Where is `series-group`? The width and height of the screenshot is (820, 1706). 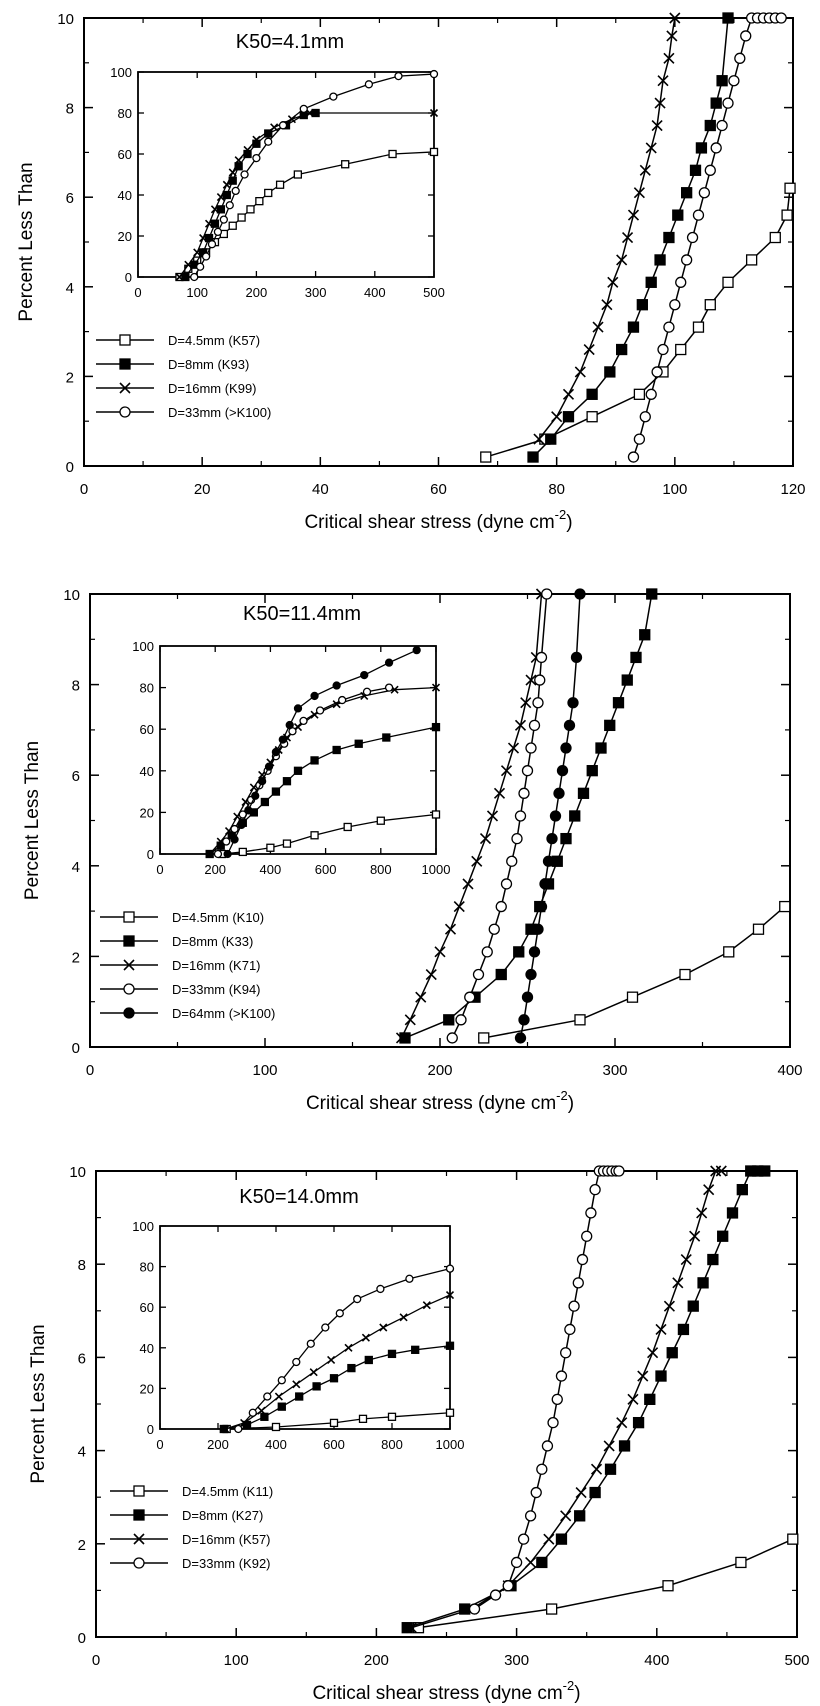
series-group is located at coordinates (600, 1399).